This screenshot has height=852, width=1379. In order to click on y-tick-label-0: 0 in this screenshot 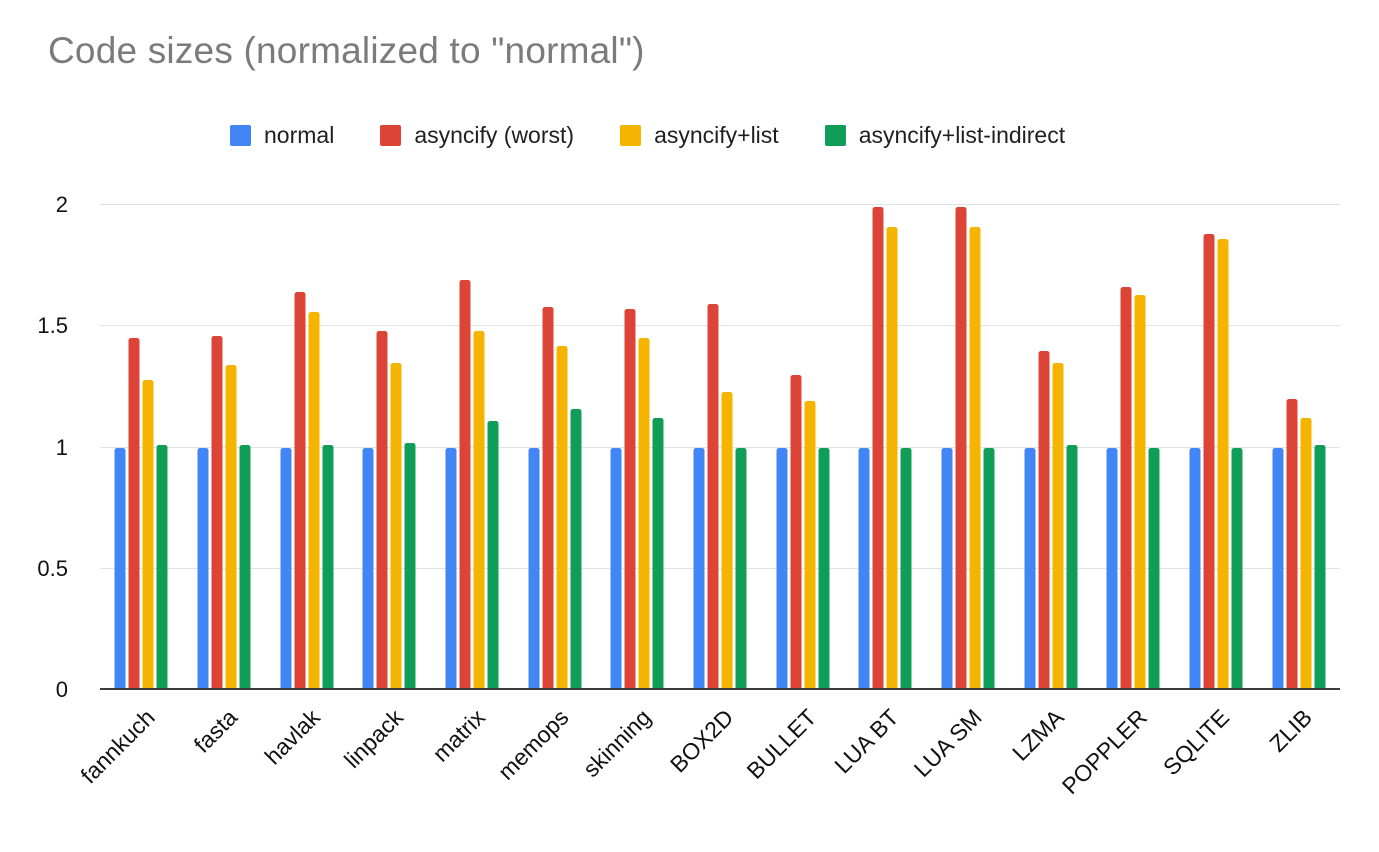, I will do `click(61, 689)`.